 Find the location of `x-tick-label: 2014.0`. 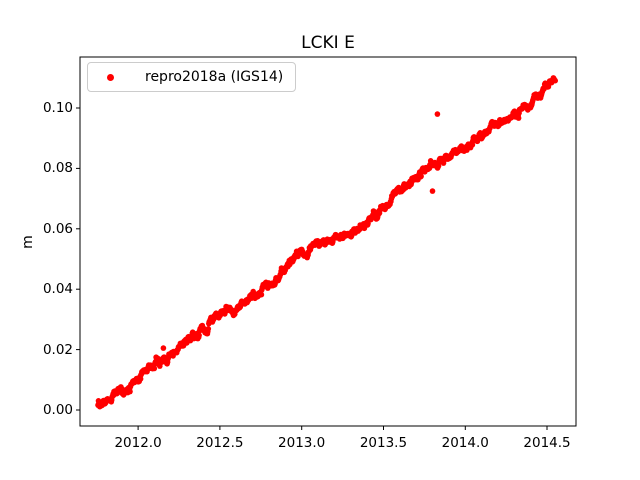

x-tick-label: 2014.0 is located at coordinates (465, 443).